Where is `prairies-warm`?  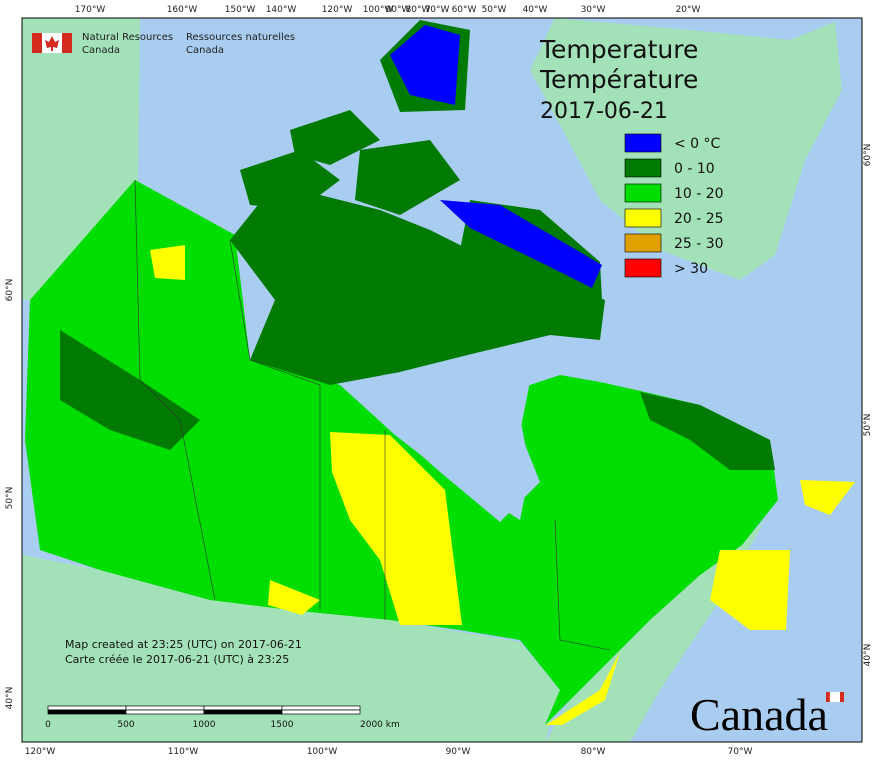 prairies-warm is located at coordinates (396, 528).